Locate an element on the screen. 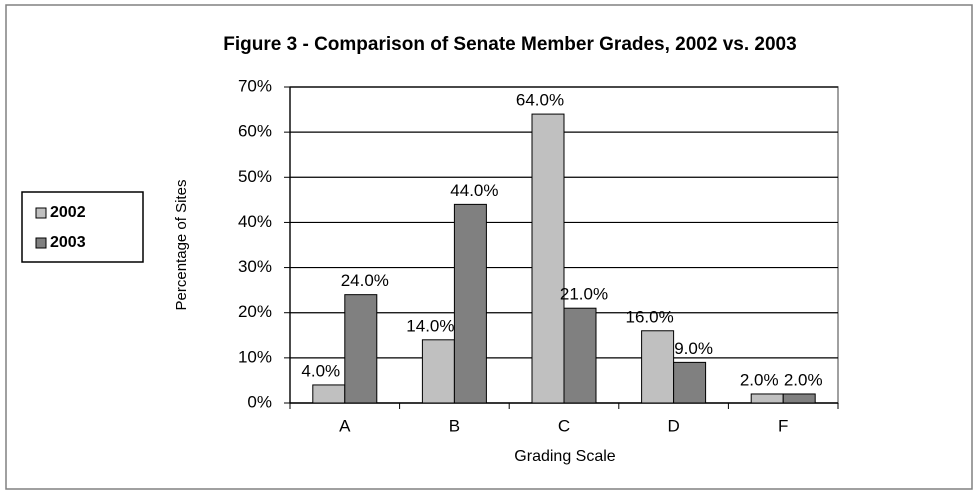 The width and height of the screenshot is (979, 494). y-tick-label: 10% is located at coordinates (255, 356).